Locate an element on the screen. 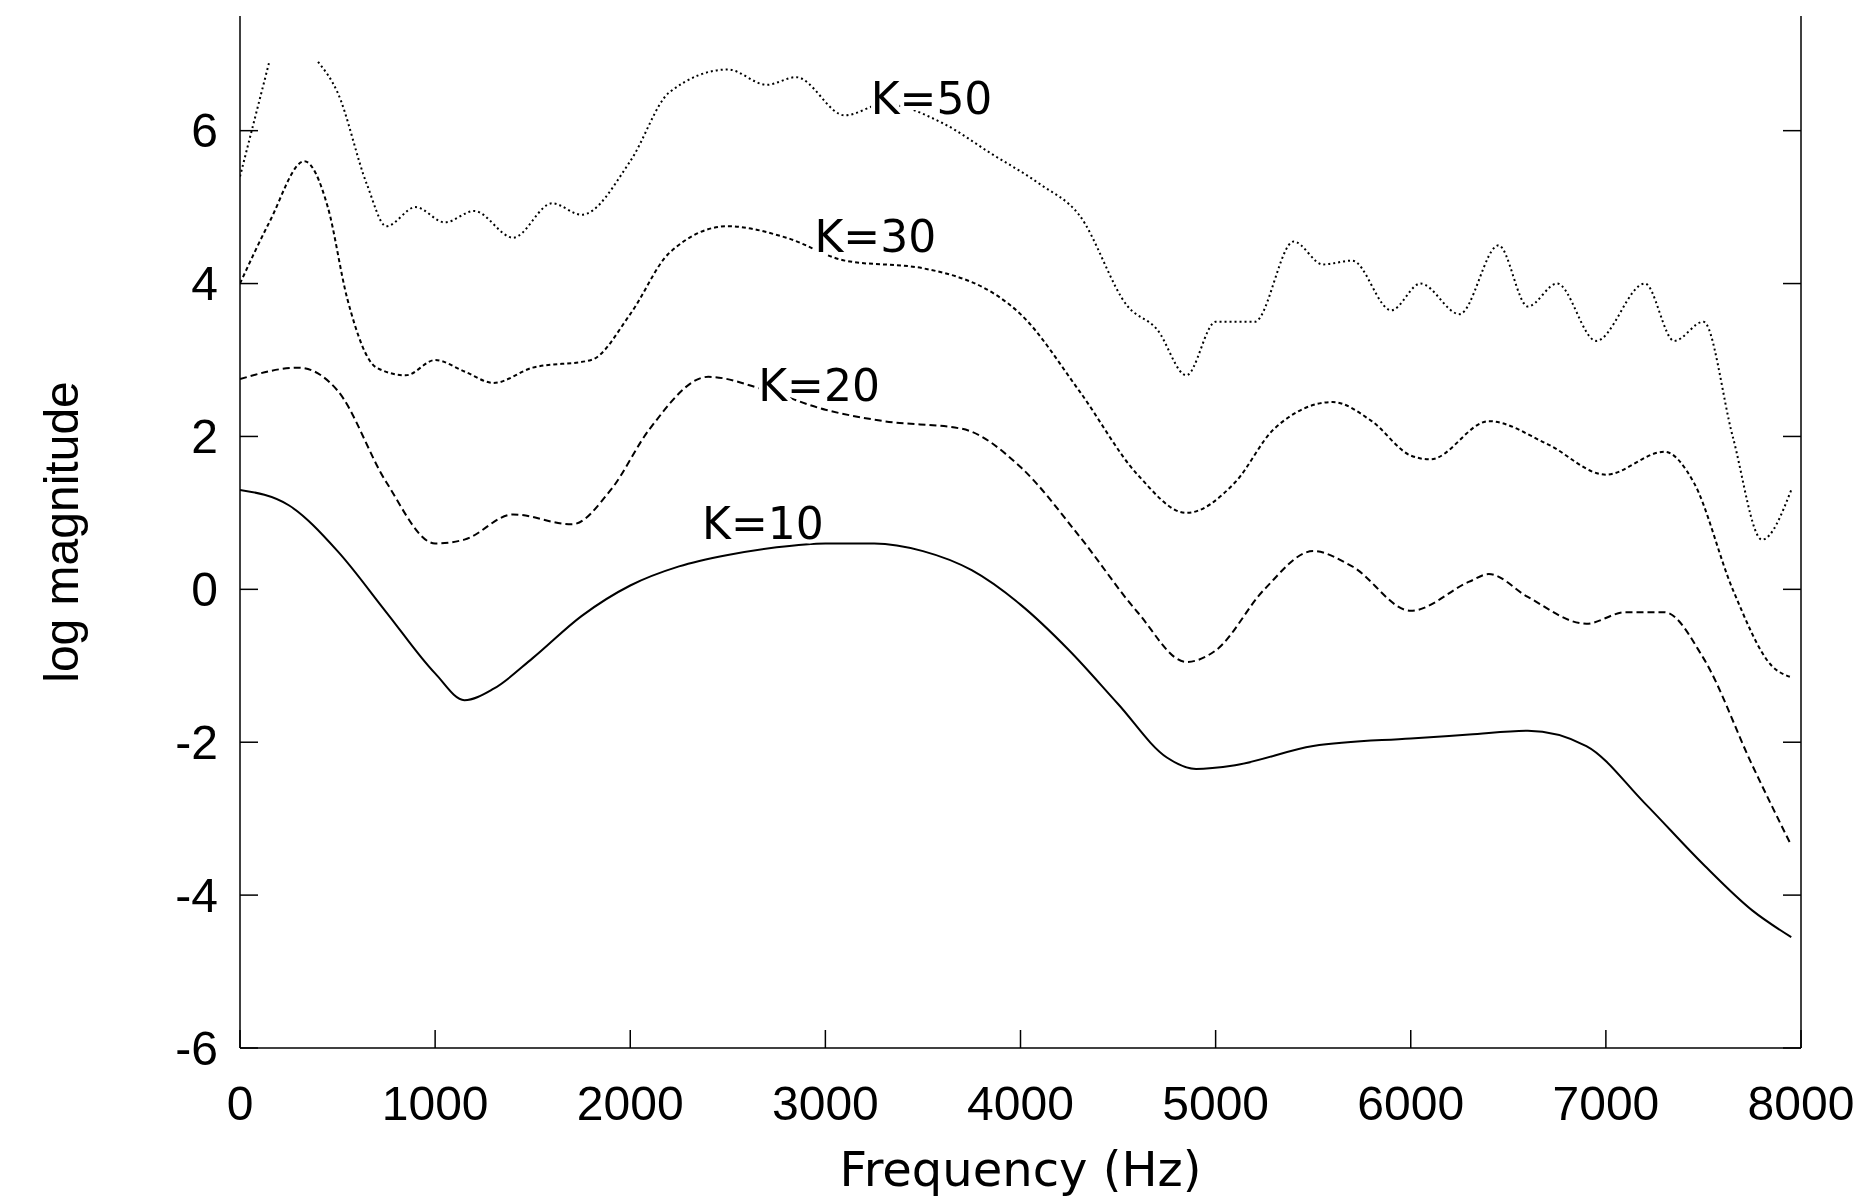  x-tick-label: 2000 is located at coordinates (630, 1103).